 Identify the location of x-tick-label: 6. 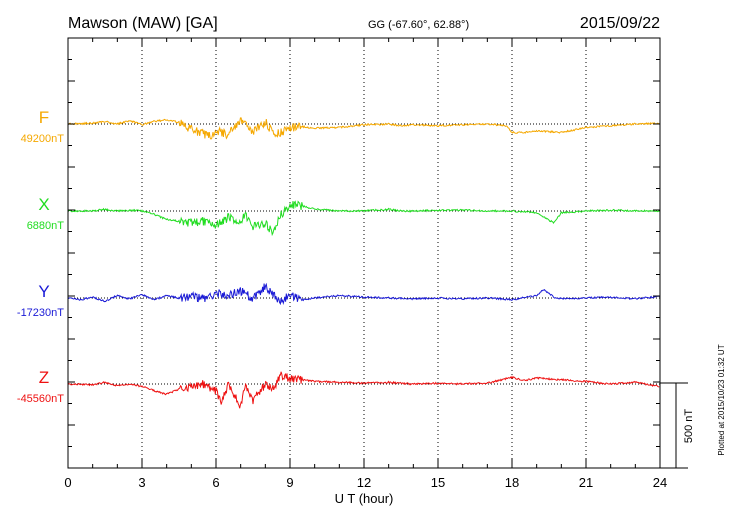
(215, 482).